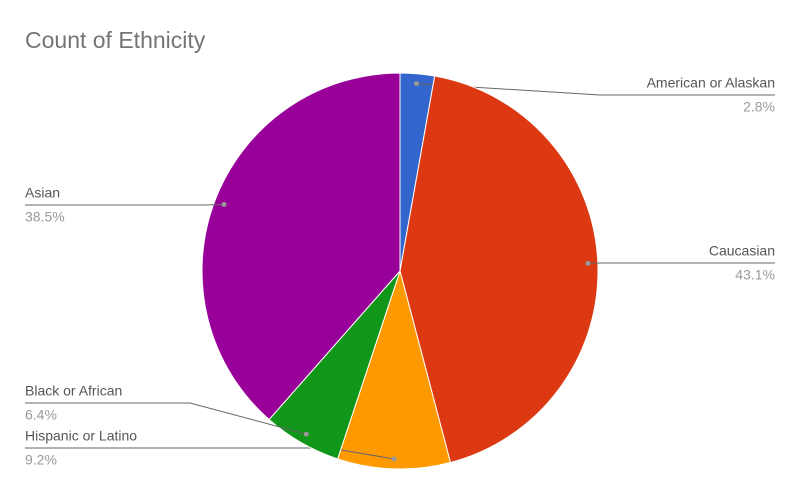 The width and height of the screenshot is (800, 495). I want to click on slice-label: Black or African, so click(73, 391).